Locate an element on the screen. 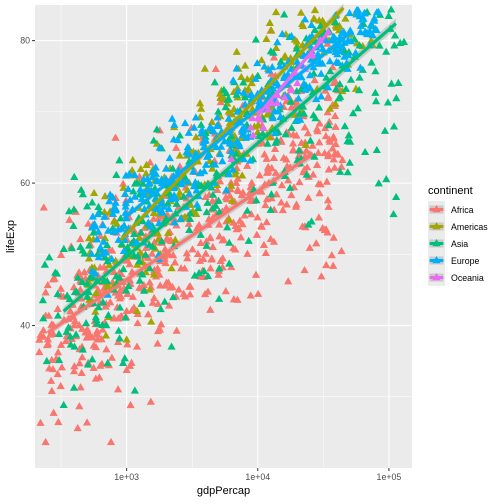  legend-label: Oceania is located at coordinates (467, 278).